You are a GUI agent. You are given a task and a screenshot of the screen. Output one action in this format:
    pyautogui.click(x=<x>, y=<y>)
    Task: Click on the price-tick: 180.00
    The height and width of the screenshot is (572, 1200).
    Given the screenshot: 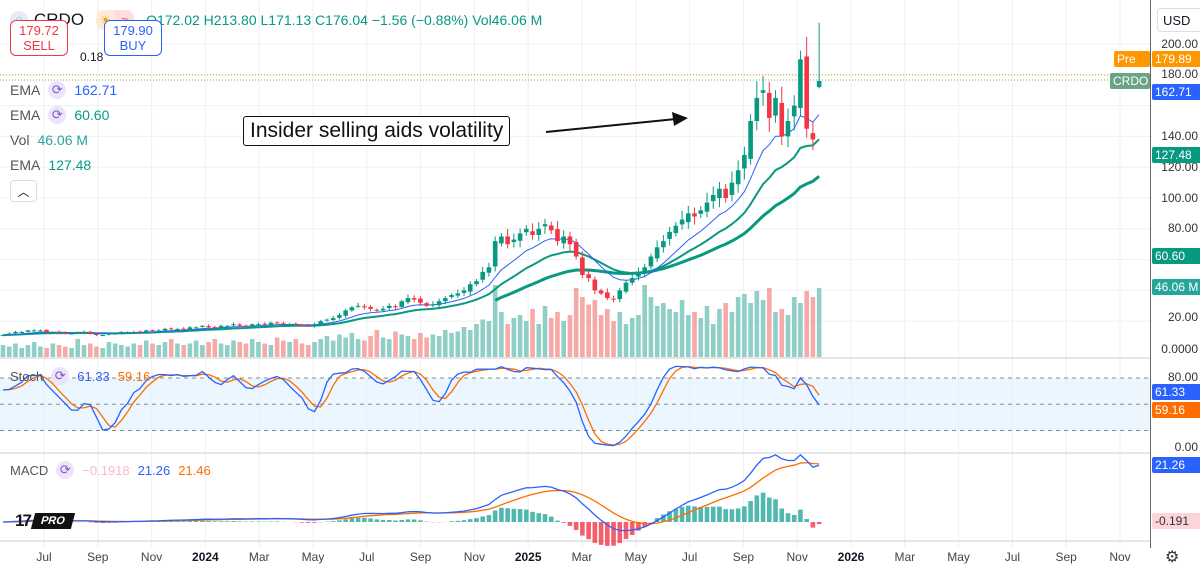 What is the action you would take?
    pyautogui.click(x=1179, y=74)
    